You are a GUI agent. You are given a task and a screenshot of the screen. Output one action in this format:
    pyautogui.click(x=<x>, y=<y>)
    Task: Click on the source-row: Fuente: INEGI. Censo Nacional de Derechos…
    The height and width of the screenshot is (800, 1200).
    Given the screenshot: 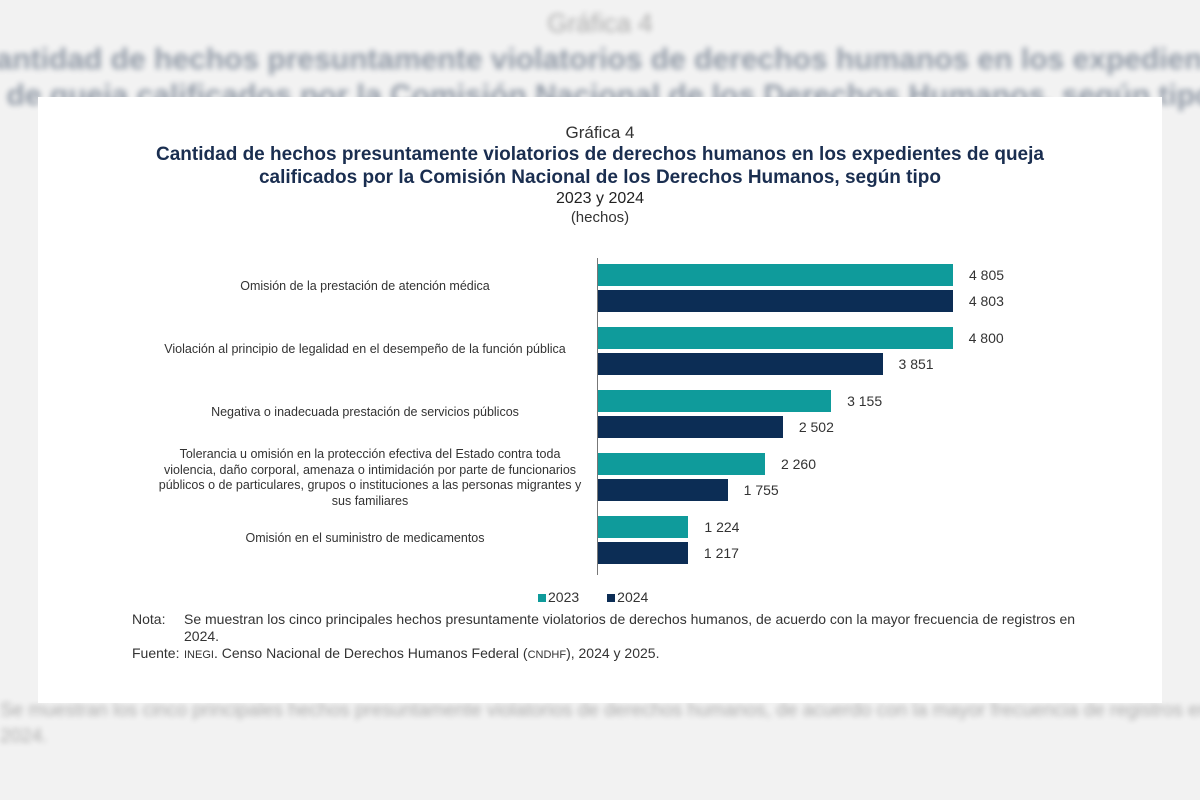 What is the action you would take?
    pyautogui.click(x=607, y=654)
    